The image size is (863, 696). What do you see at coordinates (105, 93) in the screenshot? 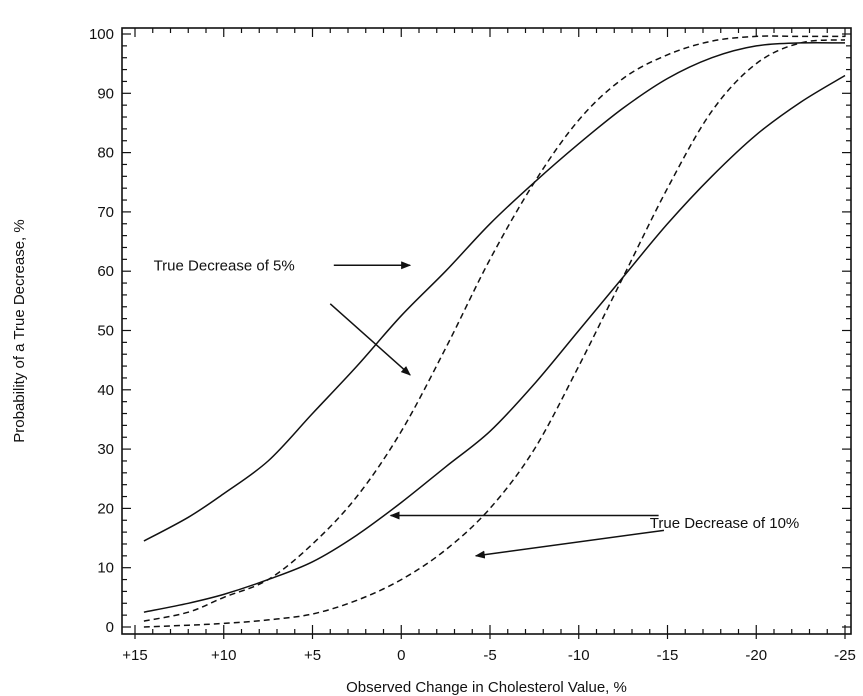
I see `y-tick-label: 90` at bounding box center [105, 93].